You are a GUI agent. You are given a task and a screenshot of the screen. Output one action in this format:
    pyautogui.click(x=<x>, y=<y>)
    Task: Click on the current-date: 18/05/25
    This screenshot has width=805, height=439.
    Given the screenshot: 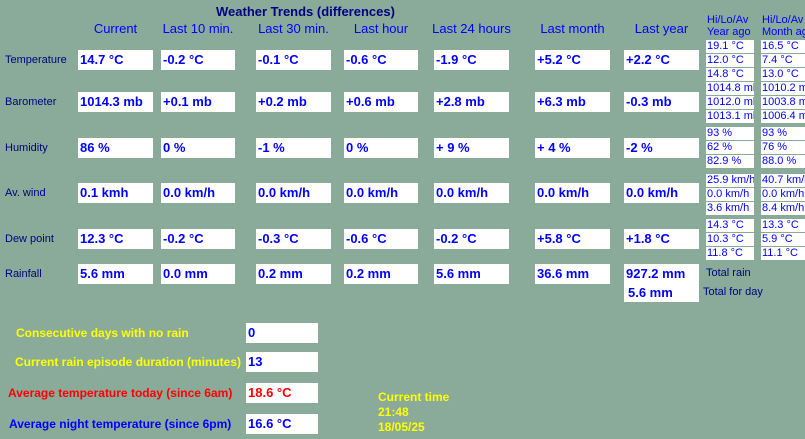 What is the action you would take?
    pyautogui.click(x=401, y=427)
    